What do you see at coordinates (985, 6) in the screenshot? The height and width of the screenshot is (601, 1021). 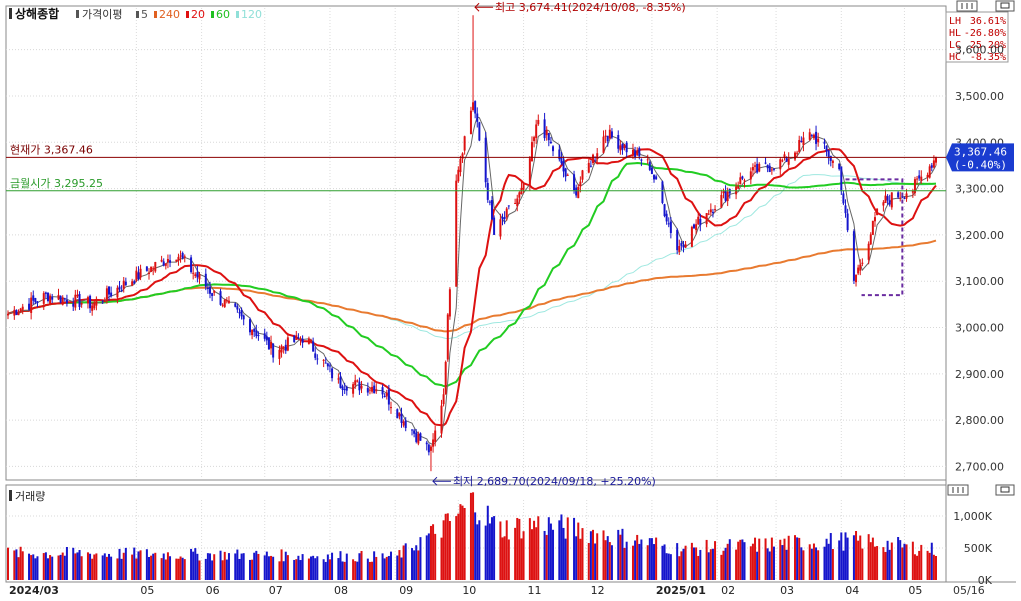 I see `price-panel-controls` at bounding box center [985, 6].